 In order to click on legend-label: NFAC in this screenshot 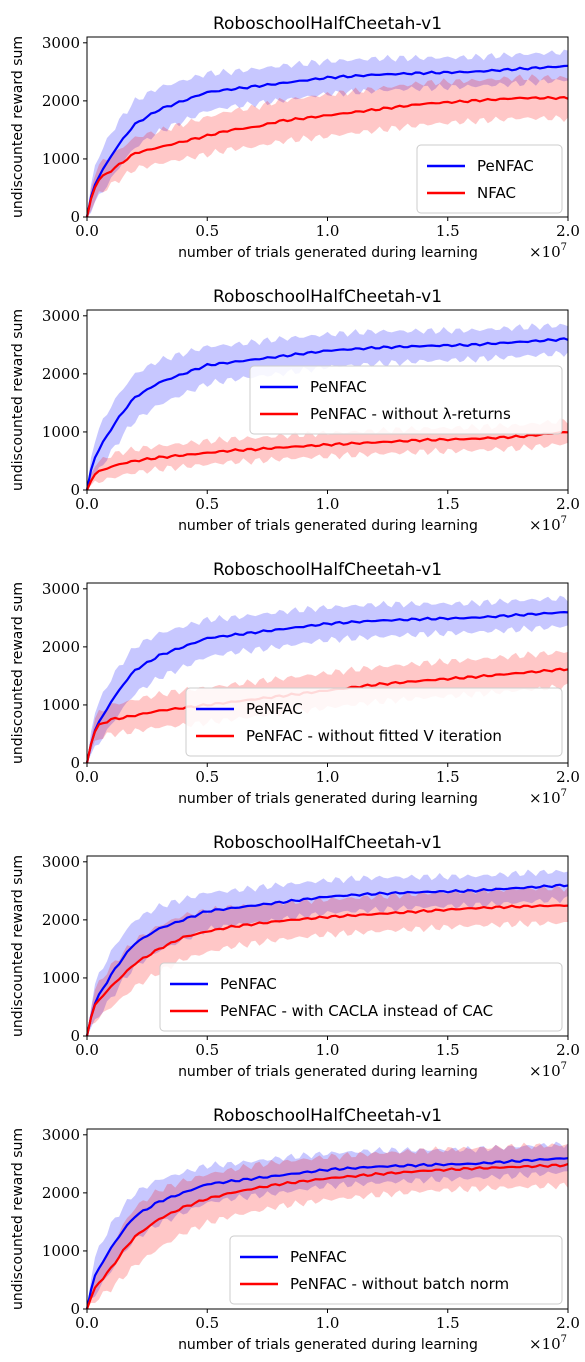, I will do `click(496, 193)`.